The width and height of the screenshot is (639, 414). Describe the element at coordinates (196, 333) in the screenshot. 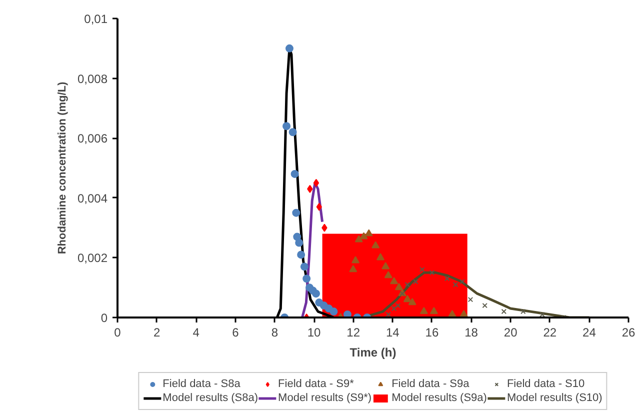

I see `x-tick-label: 4` at that location.